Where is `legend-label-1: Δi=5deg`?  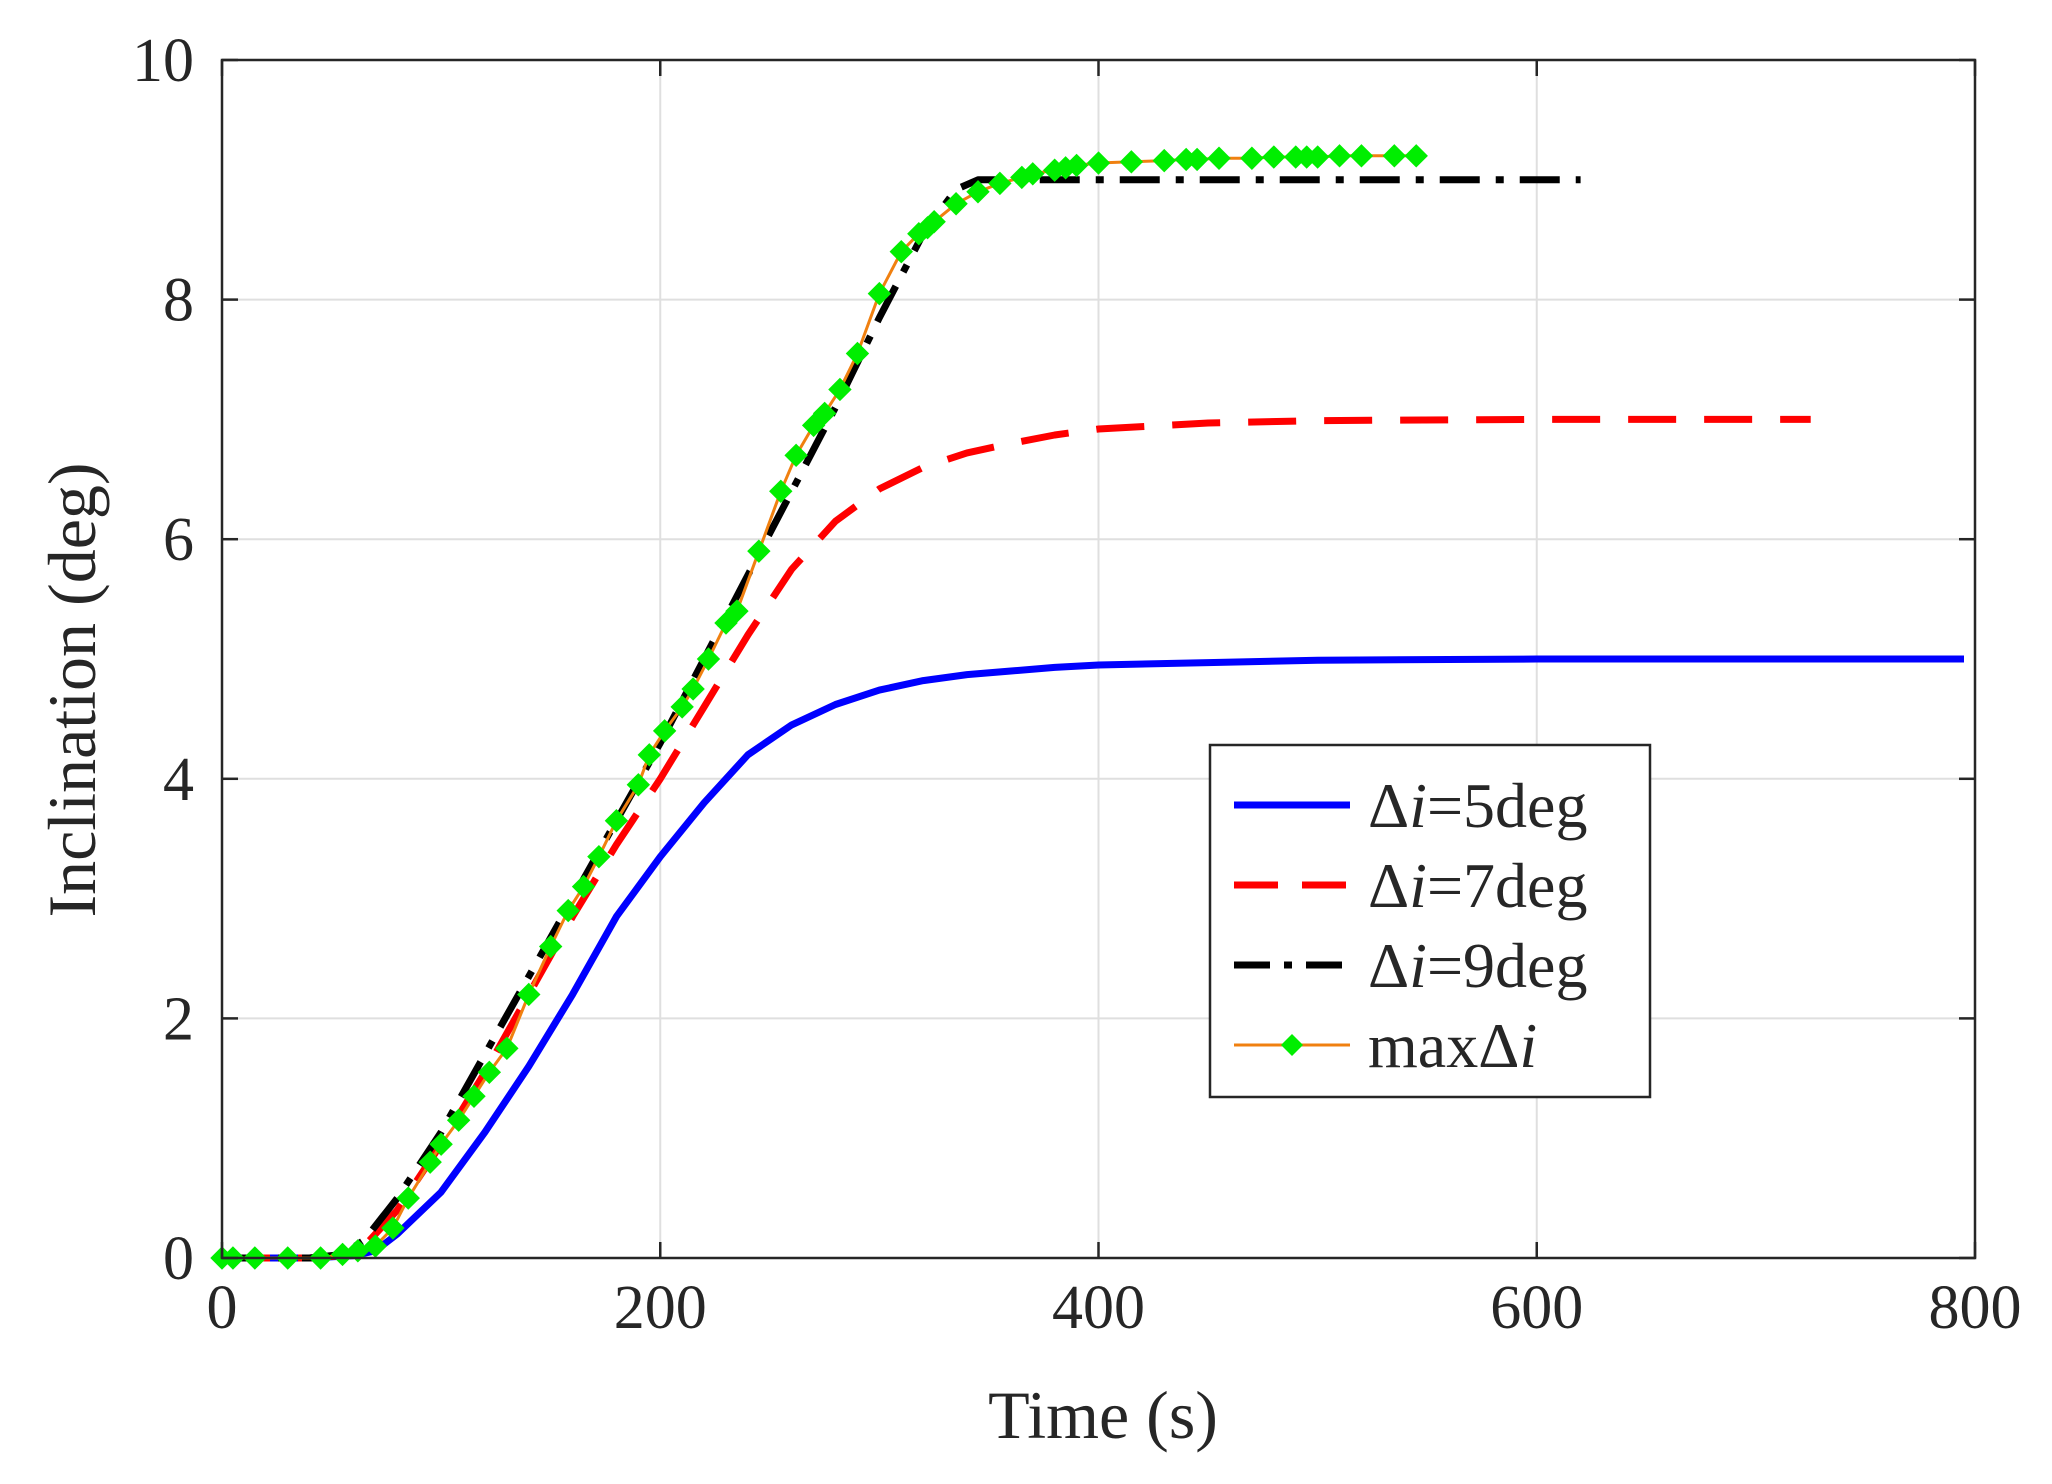 legend-label-1: Δi=5deg is located at coordinates (1477, 805).